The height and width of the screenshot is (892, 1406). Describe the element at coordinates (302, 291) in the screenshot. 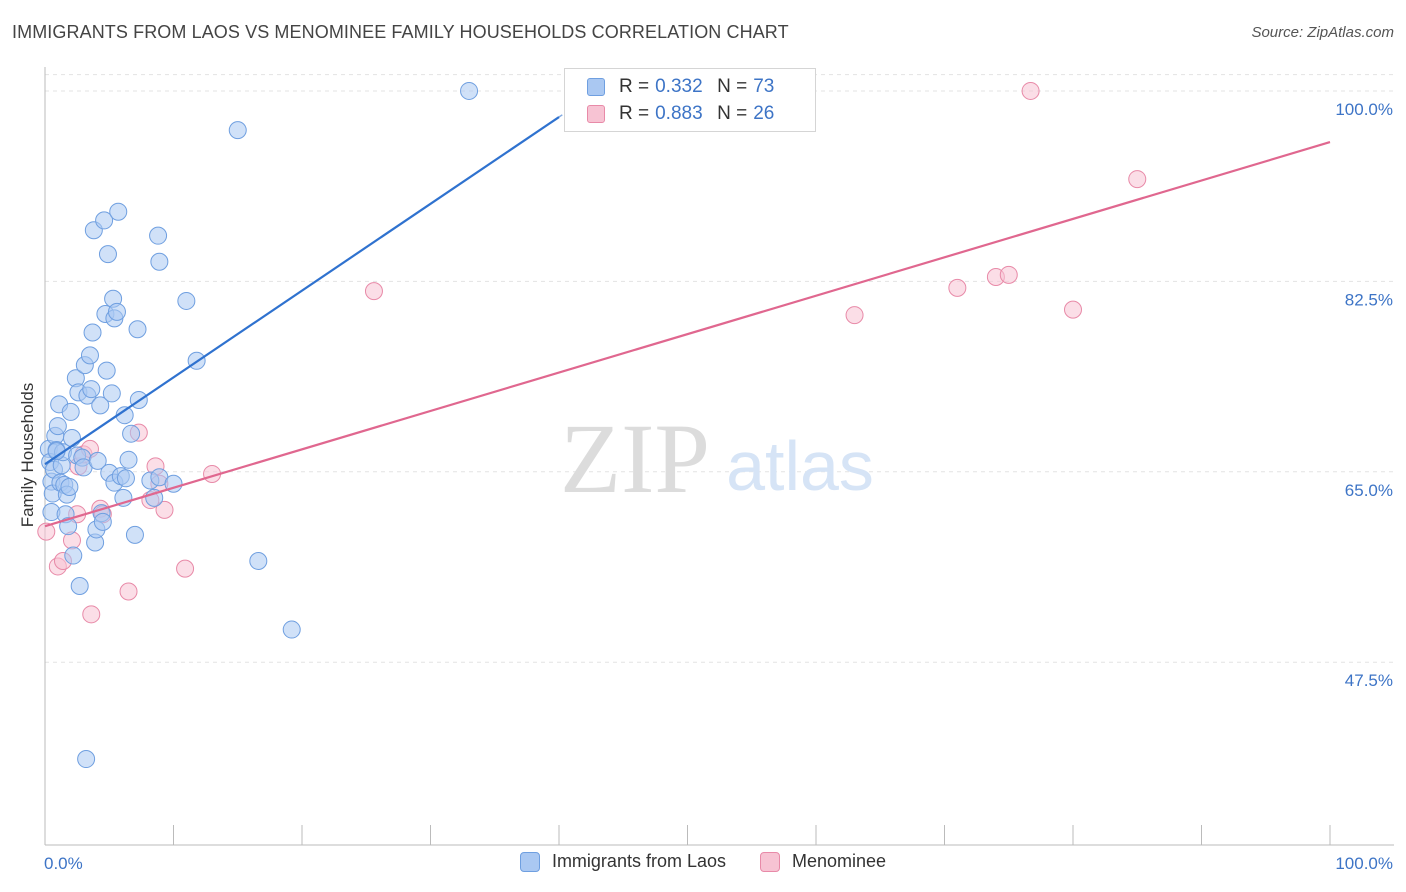

I see `laos-trend-line` at that location.